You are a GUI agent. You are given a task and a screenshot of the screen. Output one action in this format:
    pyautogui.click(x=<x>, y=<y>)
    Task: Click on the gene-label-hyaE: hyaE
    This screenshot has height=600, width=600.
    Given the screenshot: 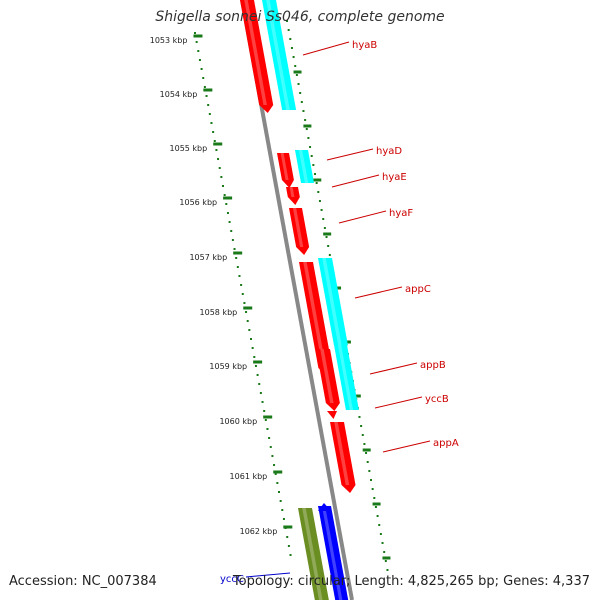 What is the action you would take?
    pyautogui.click(x=394, y=177)
    